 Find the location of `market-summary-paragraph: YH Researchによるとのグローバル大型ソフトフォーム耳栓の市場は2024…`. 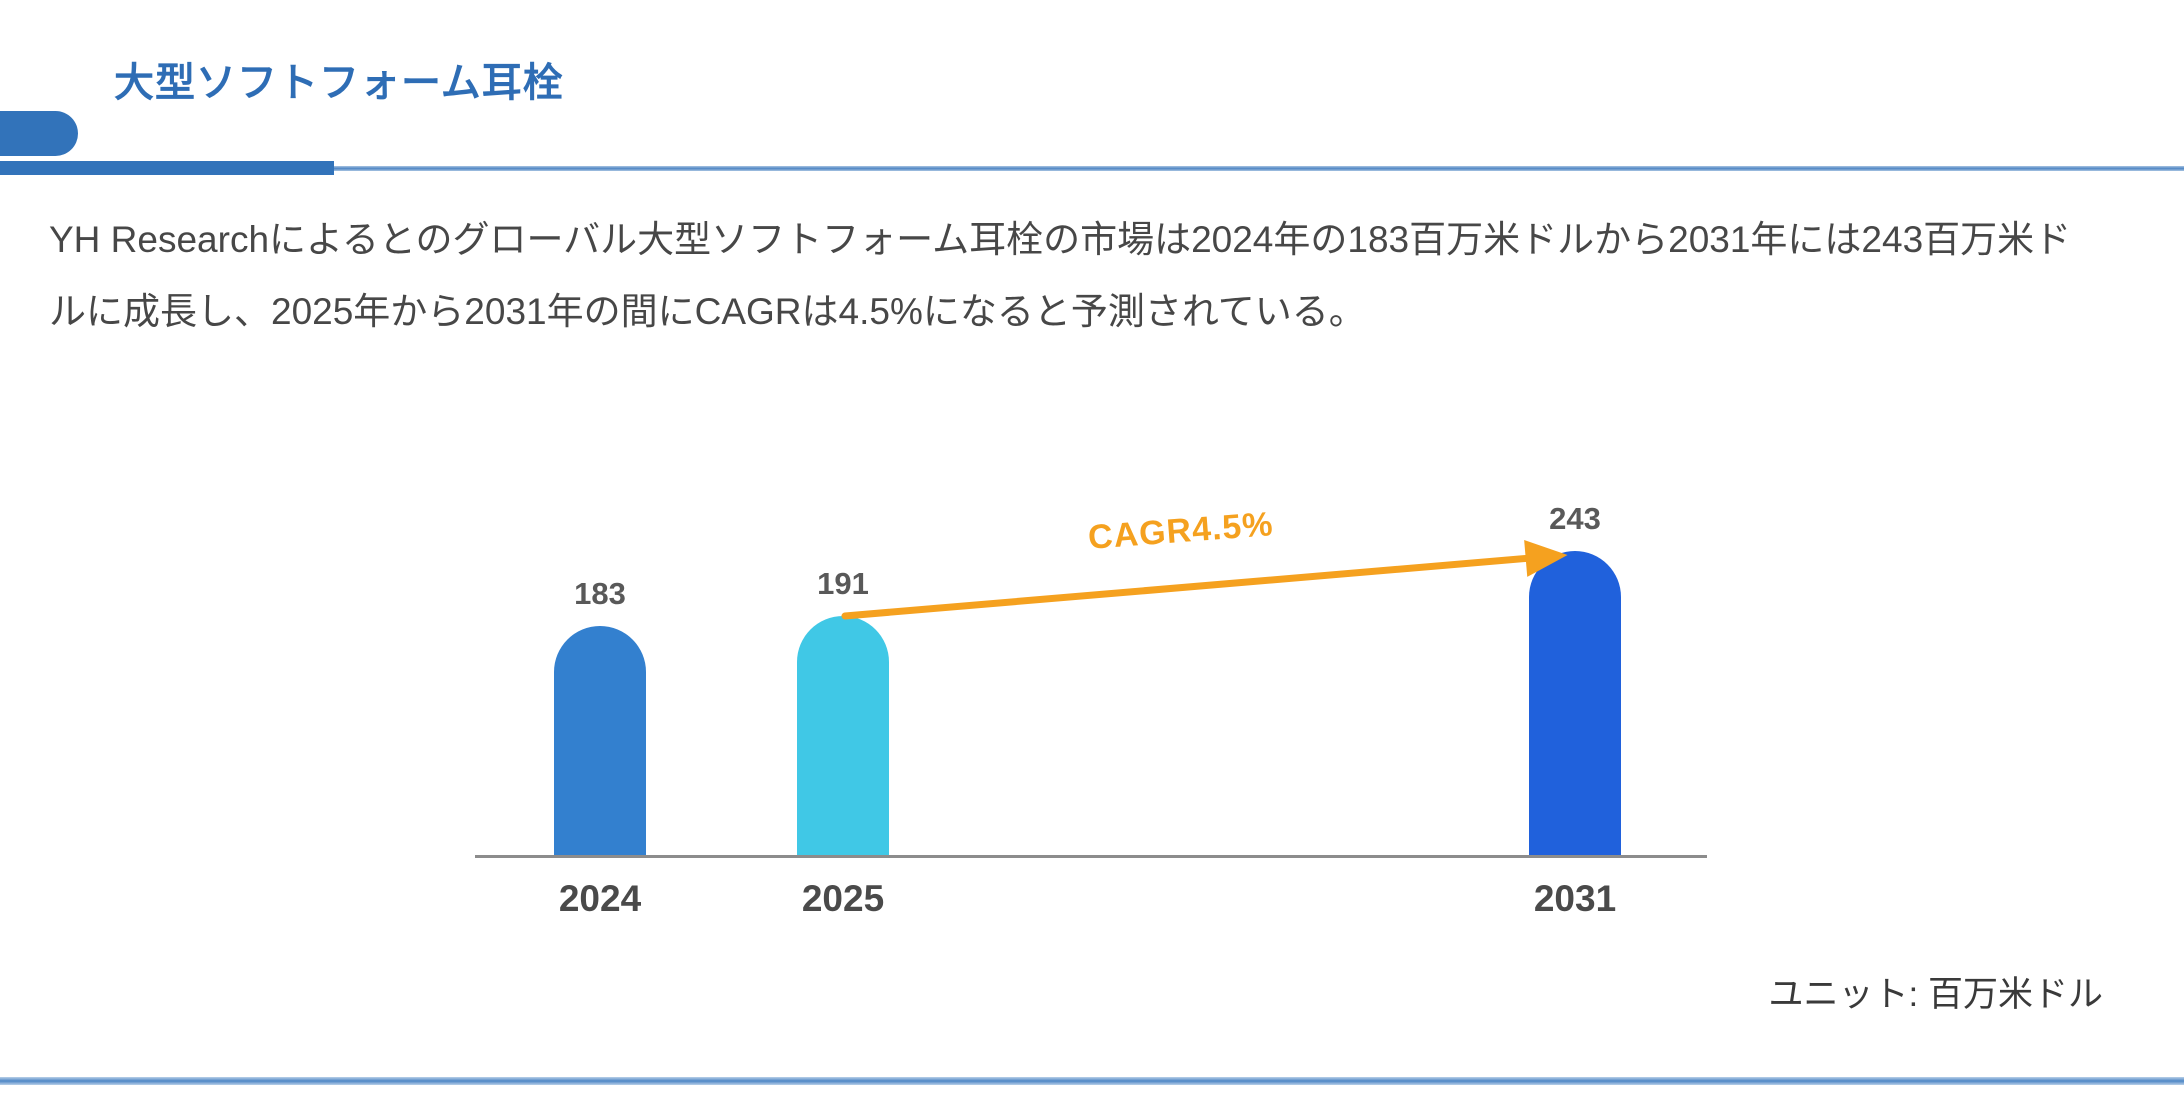

market-summary-paragraph: YH Researchによるとのグローバル大型ソフトフォーム耳栓の市場は2024… is located at coordinates (1089, 276).